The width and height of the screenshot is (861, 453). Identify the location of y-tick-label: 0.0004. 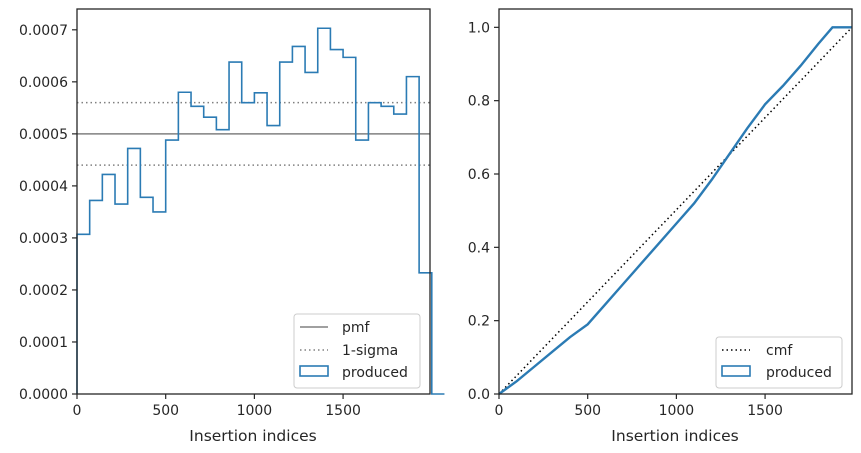
(43, 187).